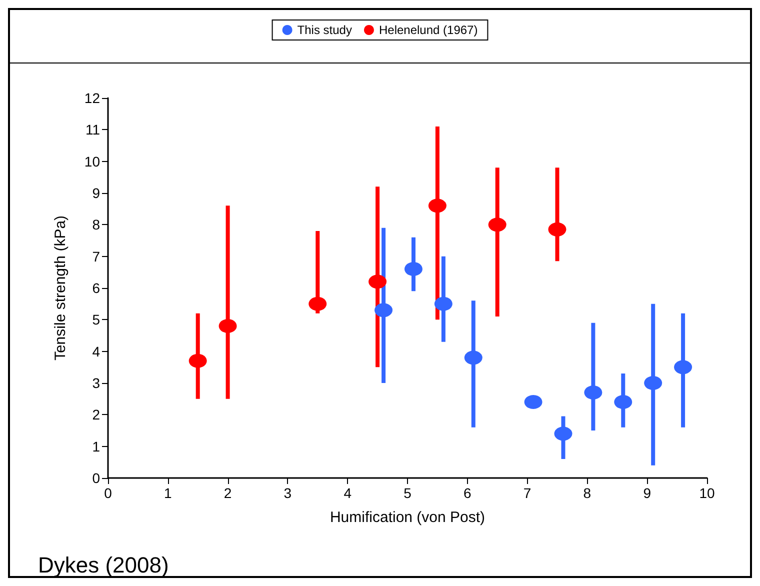  I want to click on y-tick-label: 11, so click(92, 130).